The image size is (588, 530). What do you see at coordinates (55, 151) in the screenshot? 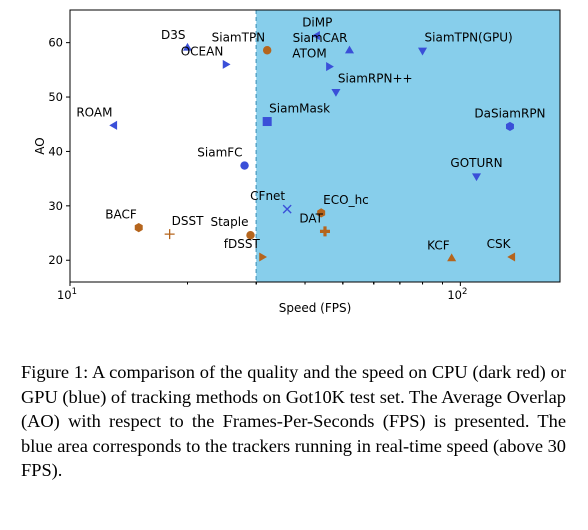
I see `y-tick-label: 40` at bounding box center [55, 151].